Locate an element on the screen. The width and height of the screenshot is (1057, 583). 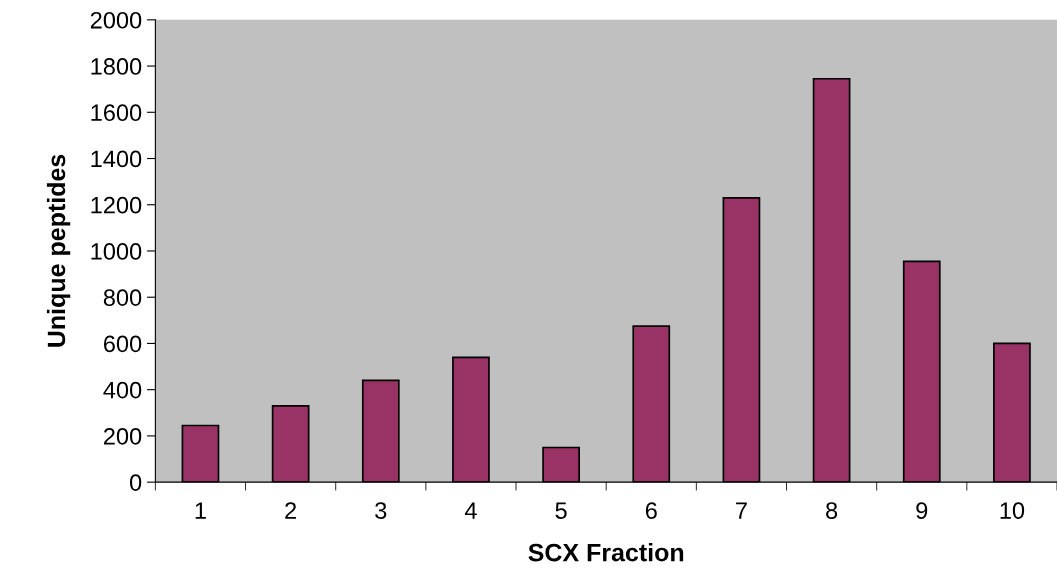
x-axis-title: SCX Fraction is located at coordinates (606, 552).